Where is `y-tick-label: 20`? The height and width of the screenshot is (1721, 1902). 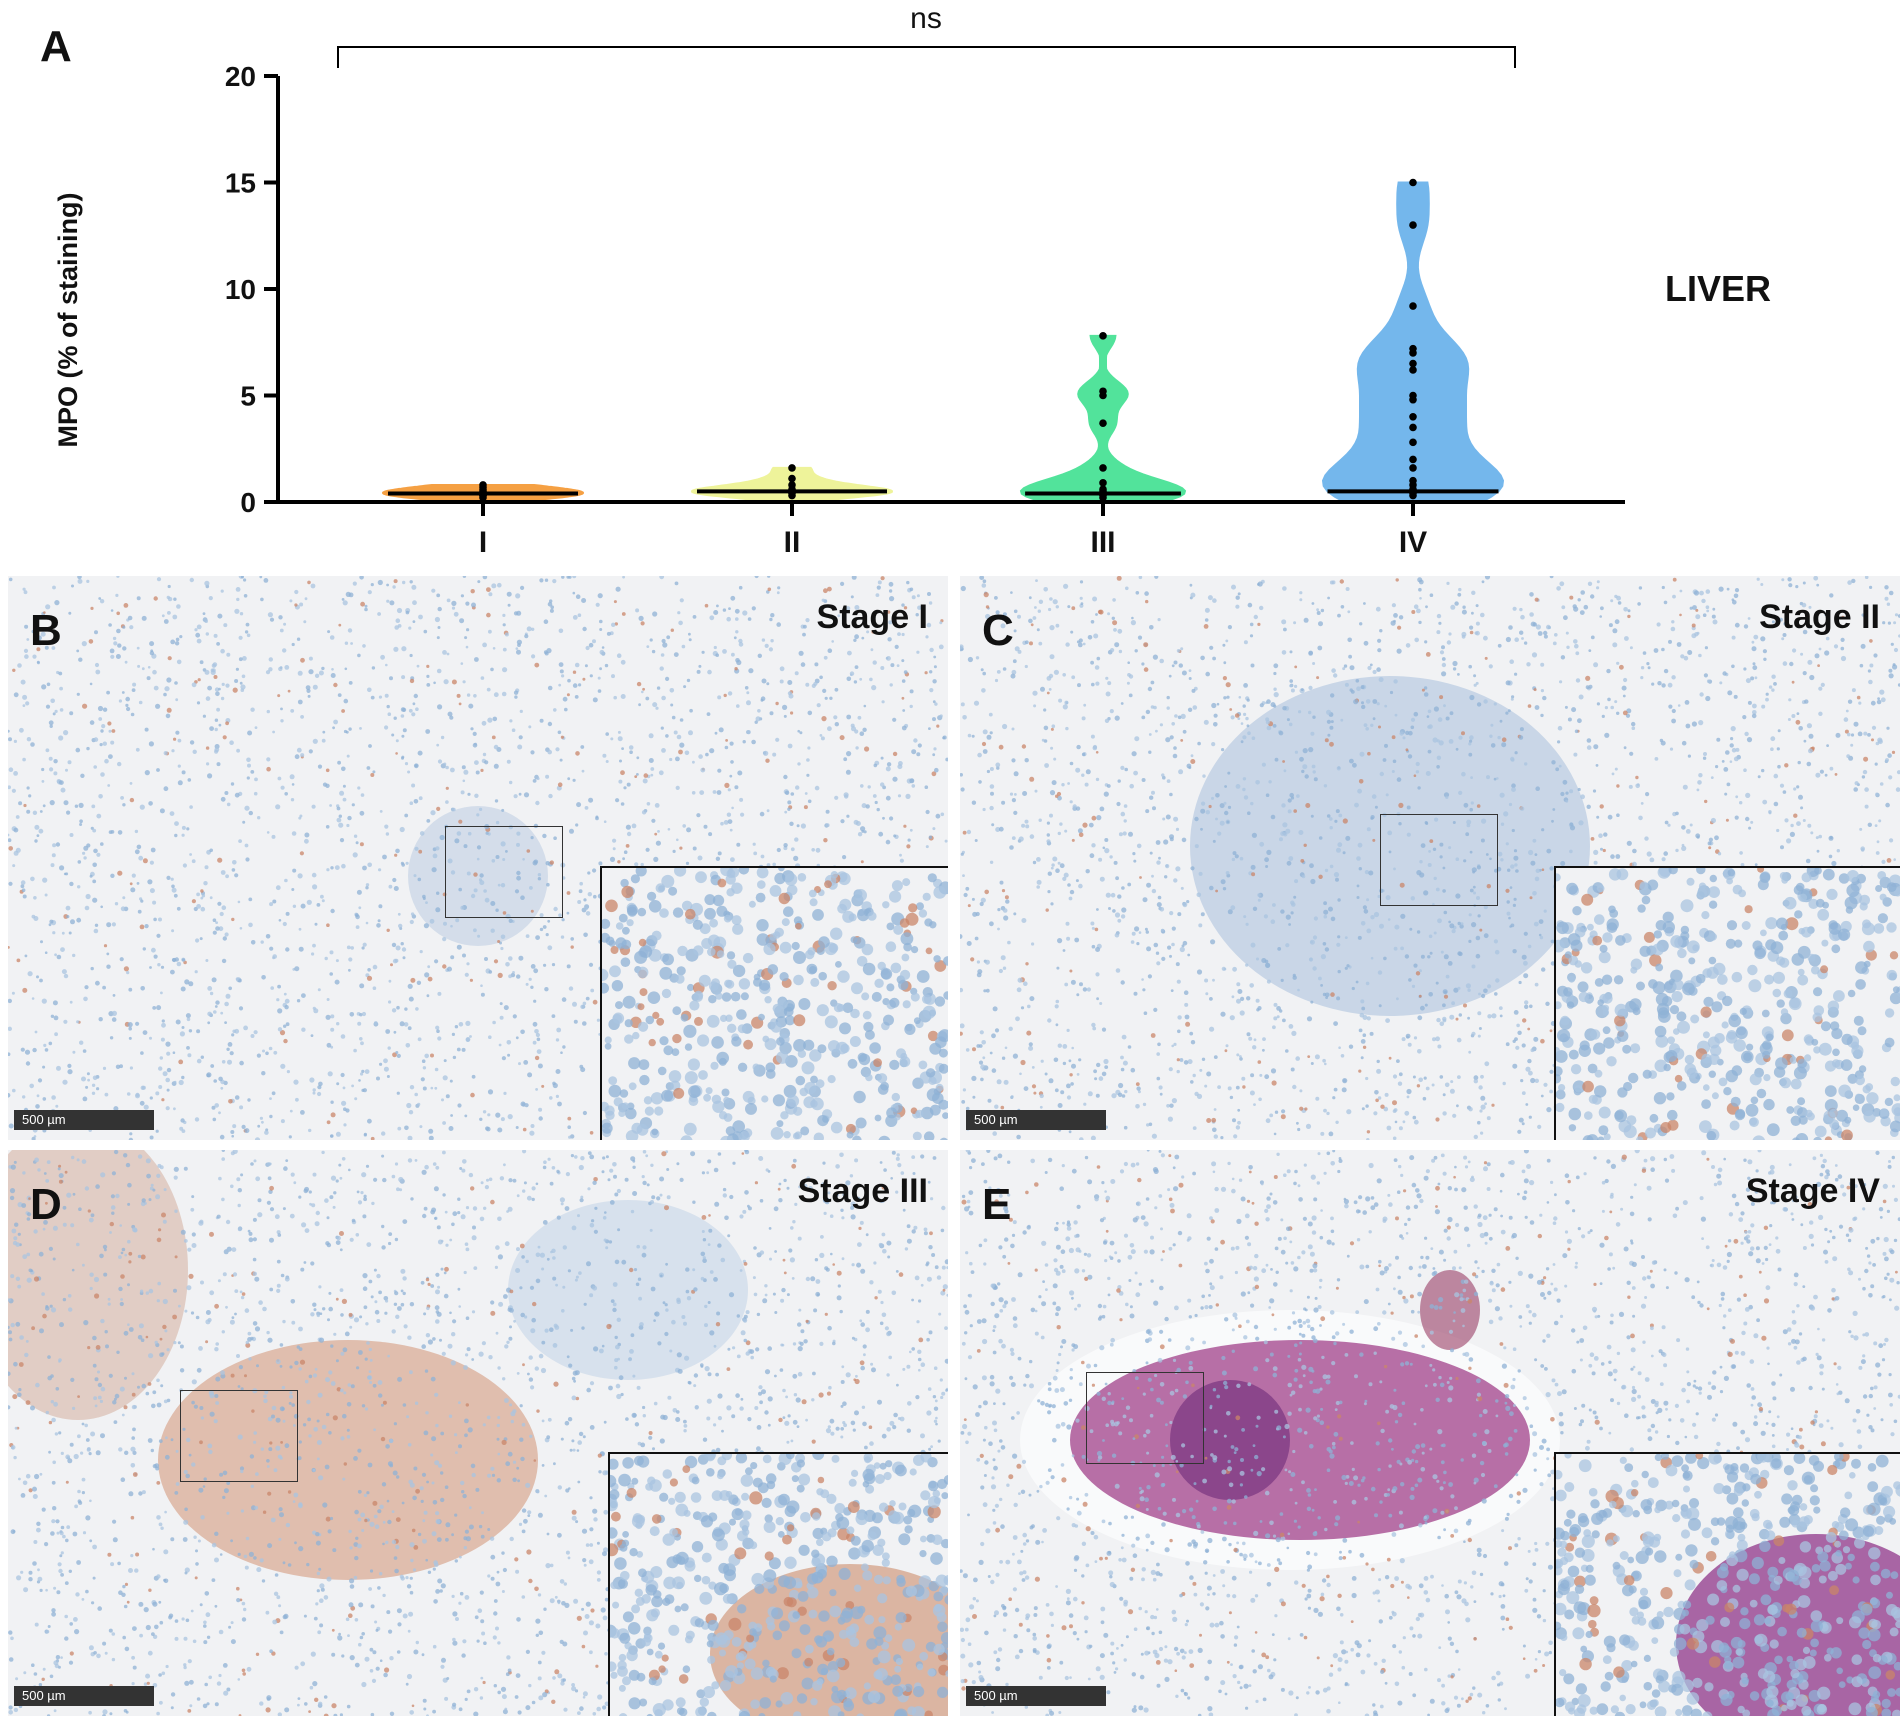 y-tick-label: 20 is located at coordinates (240, 76).